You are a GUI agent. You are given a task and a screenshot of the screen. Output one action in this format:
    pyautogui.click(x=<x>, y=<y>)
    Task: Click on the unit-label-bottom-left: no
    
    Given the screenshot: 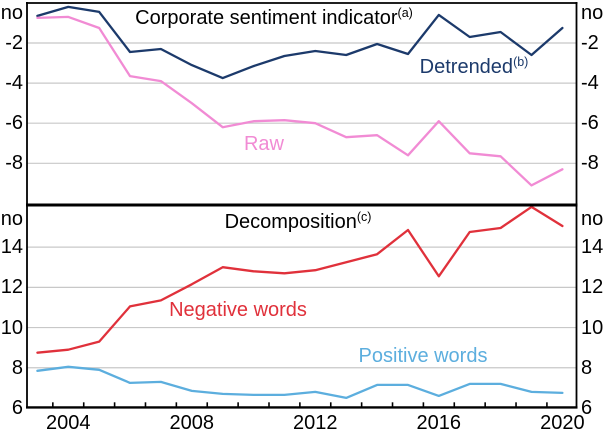 What is the action you would take?
    pyautogui.click(x=11, y=218)
    